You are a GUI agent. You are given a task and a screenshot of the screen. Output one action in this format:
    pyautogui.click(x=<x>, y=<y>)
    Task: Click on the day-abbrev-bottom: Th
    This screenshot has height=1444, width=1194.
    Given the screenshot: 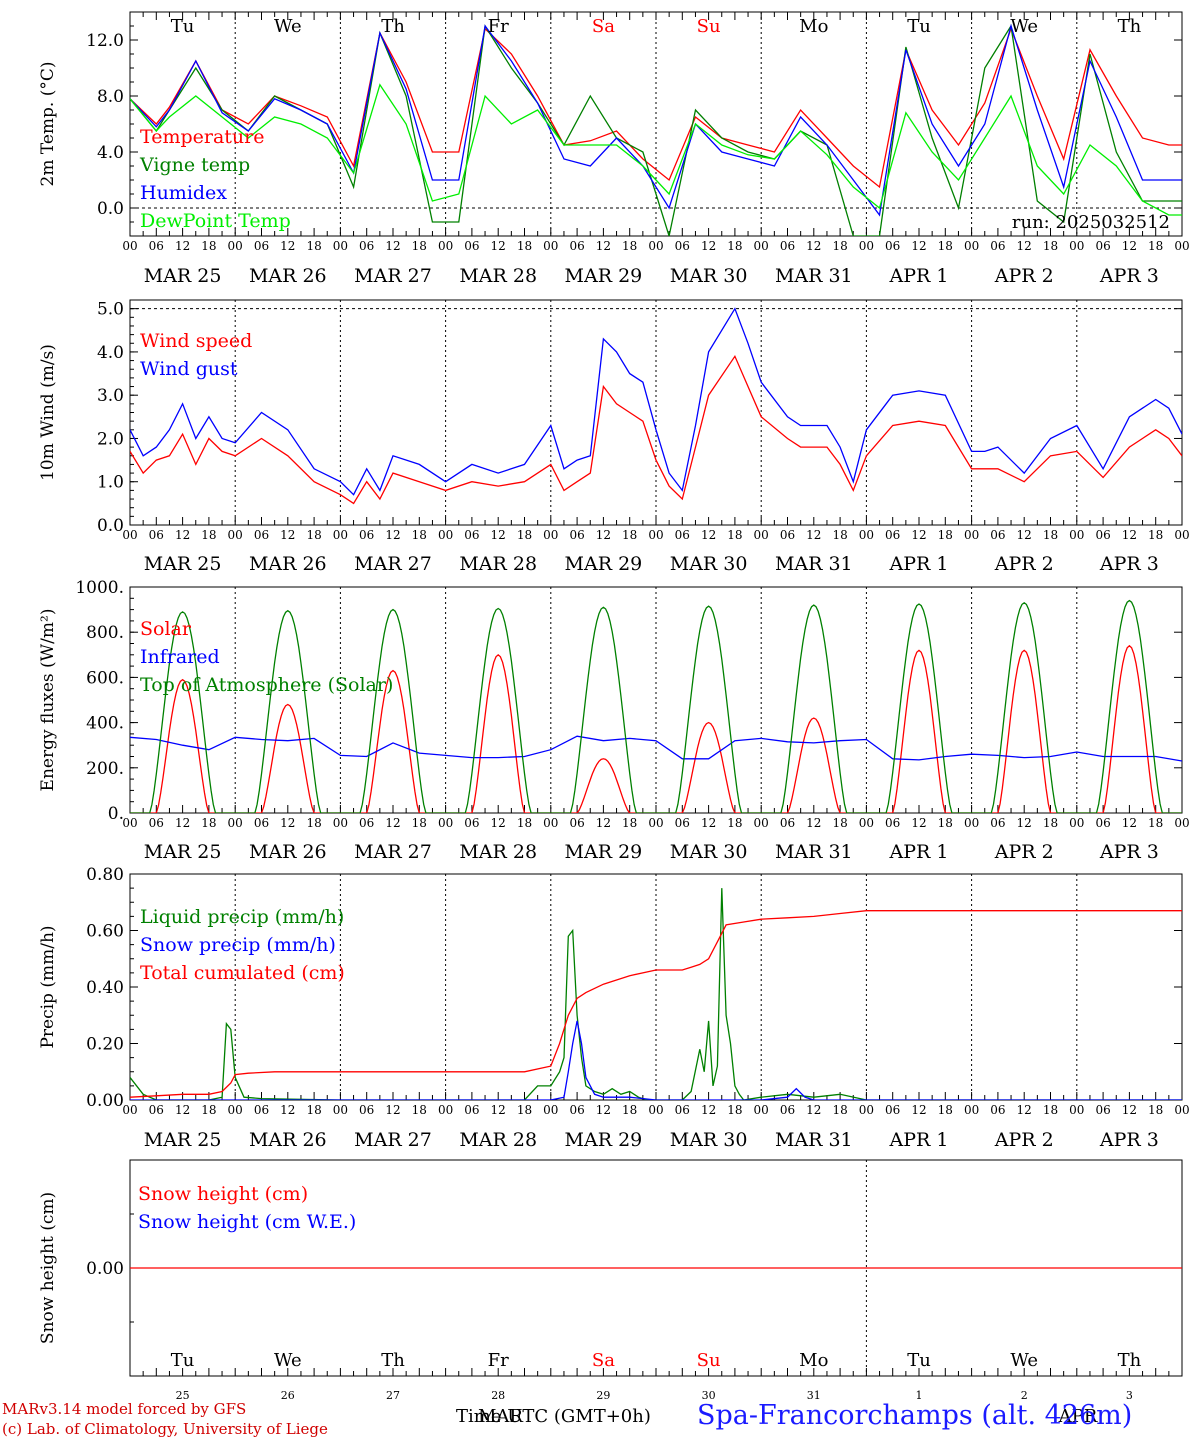 What is the action you would take?
    pyautogui.click(x=393, y=1360)
    